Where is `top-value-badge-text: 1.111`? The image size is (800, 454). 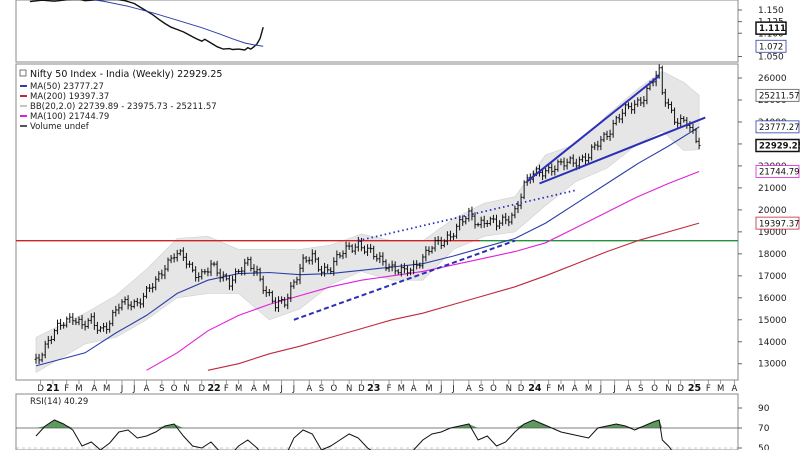
top-value-badge-text: 1.111 is located at coordinates (772, 29).